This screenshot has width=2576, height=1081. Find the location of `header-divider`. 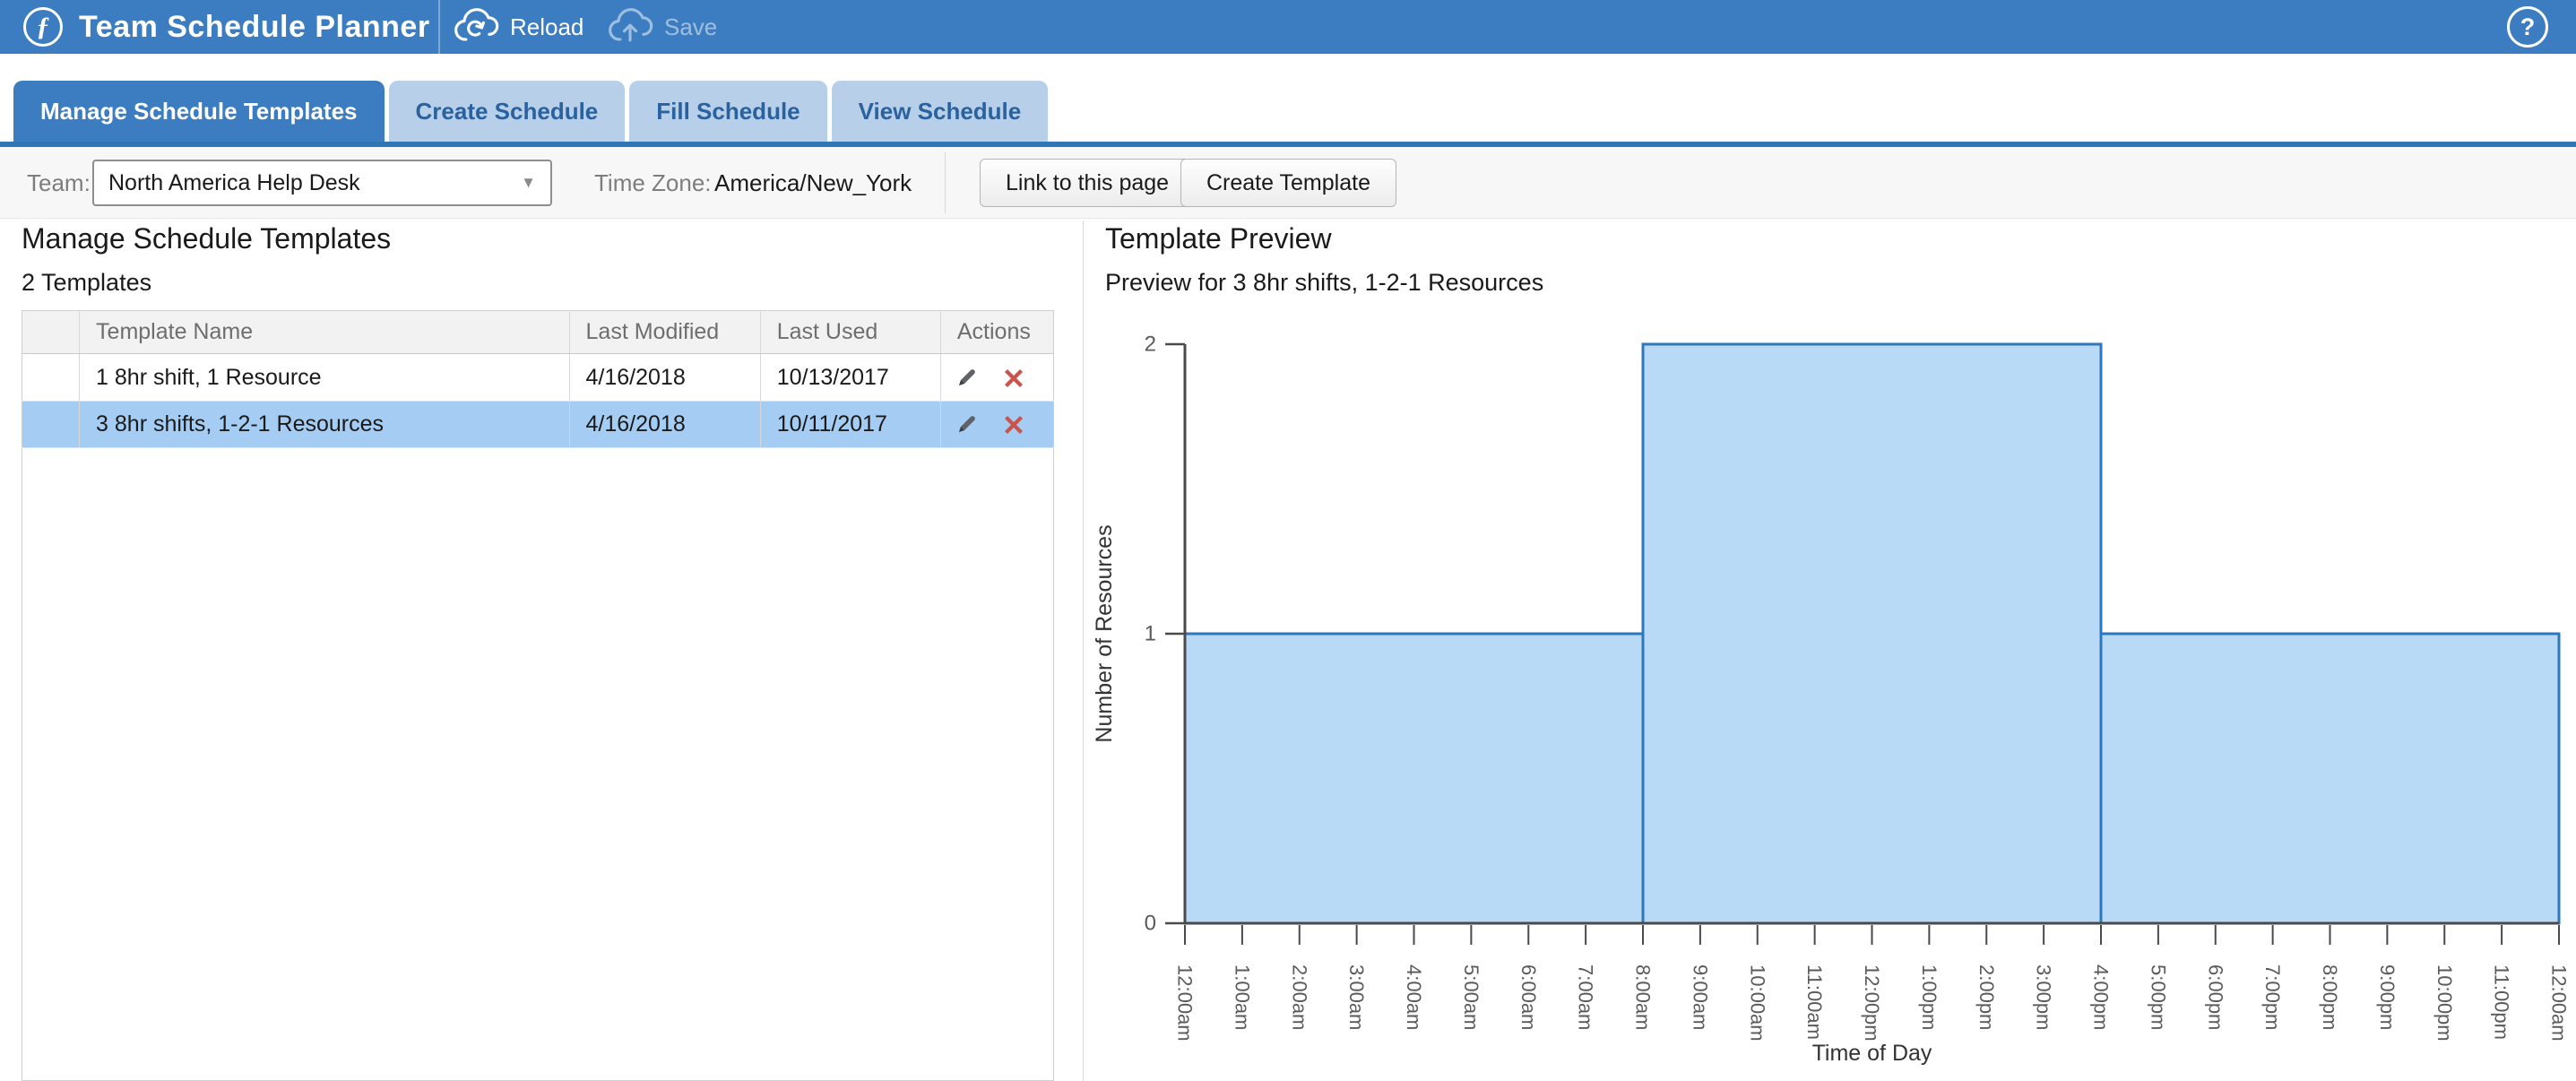

header-divider is located at coordinates (439, 27).